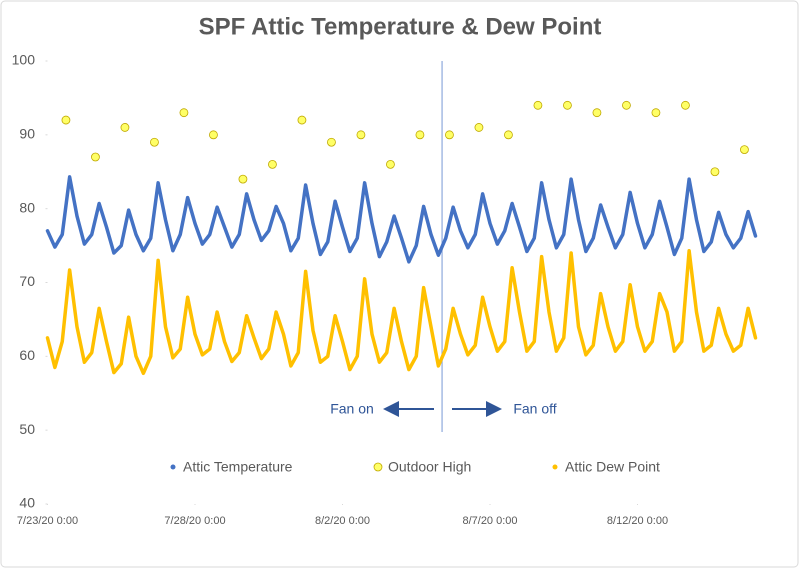  What do you see at coordinates (489, 521) in the screenshot?
I see `x-tick-label: 8/7/20 0:00` at bounding box center [489, 521].